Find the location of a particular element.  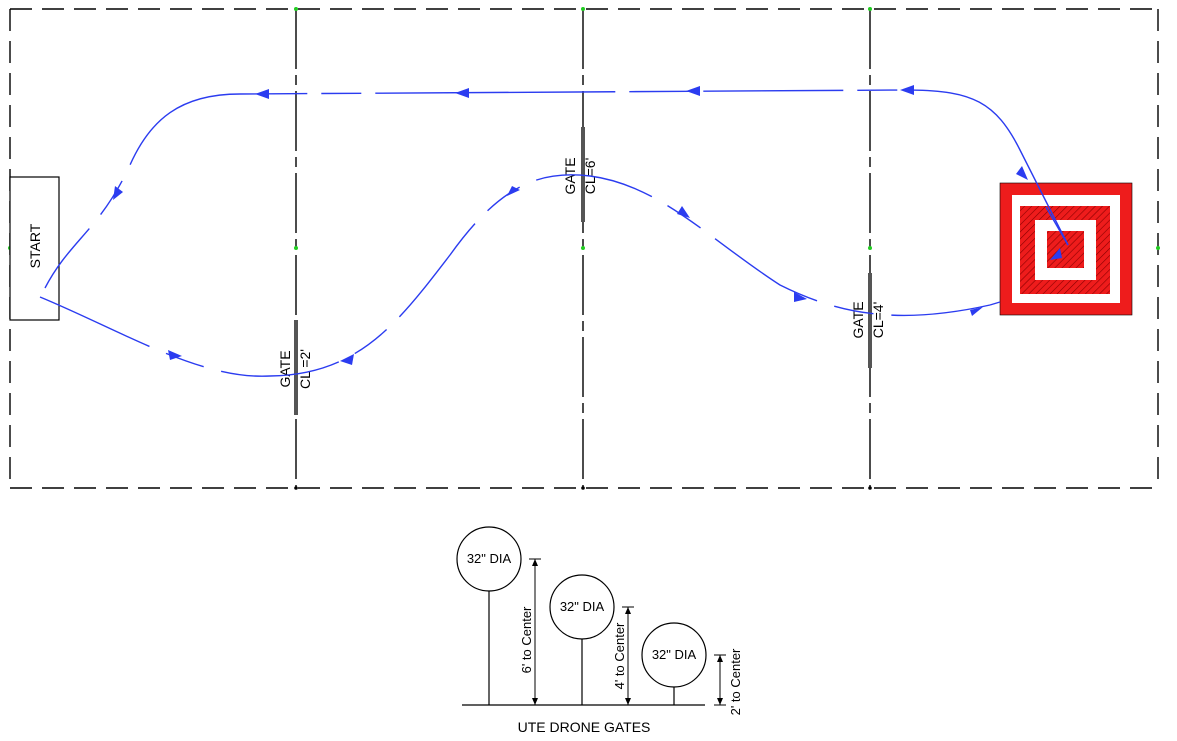

detail-gate-4ft: 32" DIA 4' to Center is located at coordinates (591, 640).